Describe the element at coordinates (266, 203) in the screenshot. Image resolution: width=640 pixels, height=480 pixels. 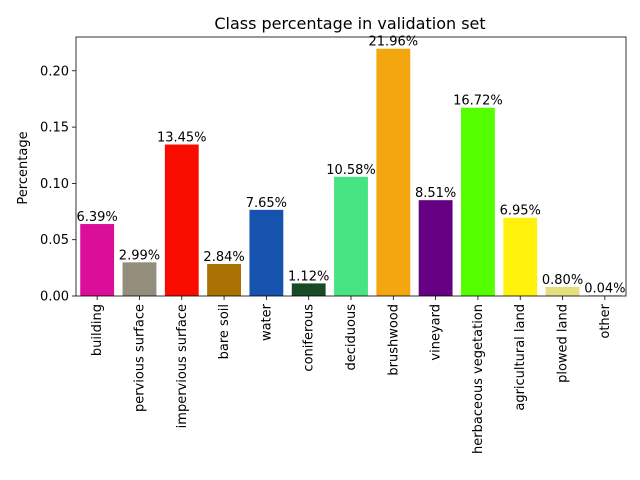
I see `bar-value-label-4: 7.65%` at that location.